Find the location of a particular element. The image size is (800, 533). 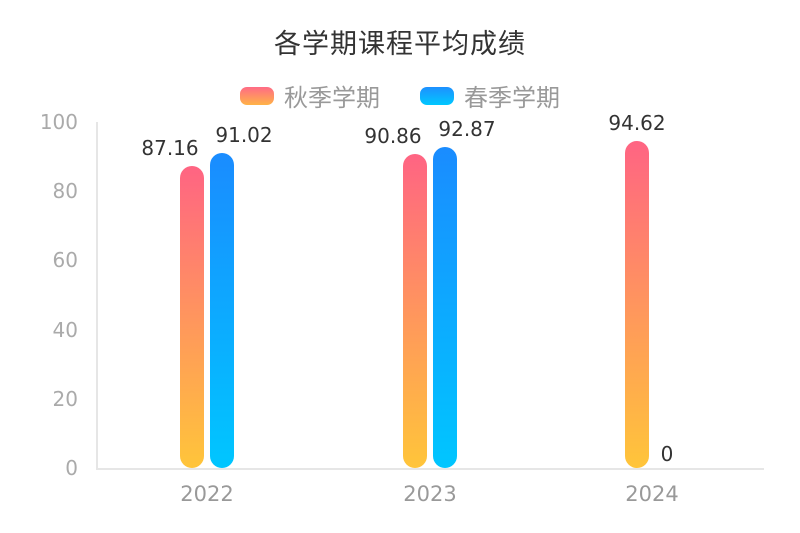

y-tick-label: 80 is located at coordinates (65, 191).